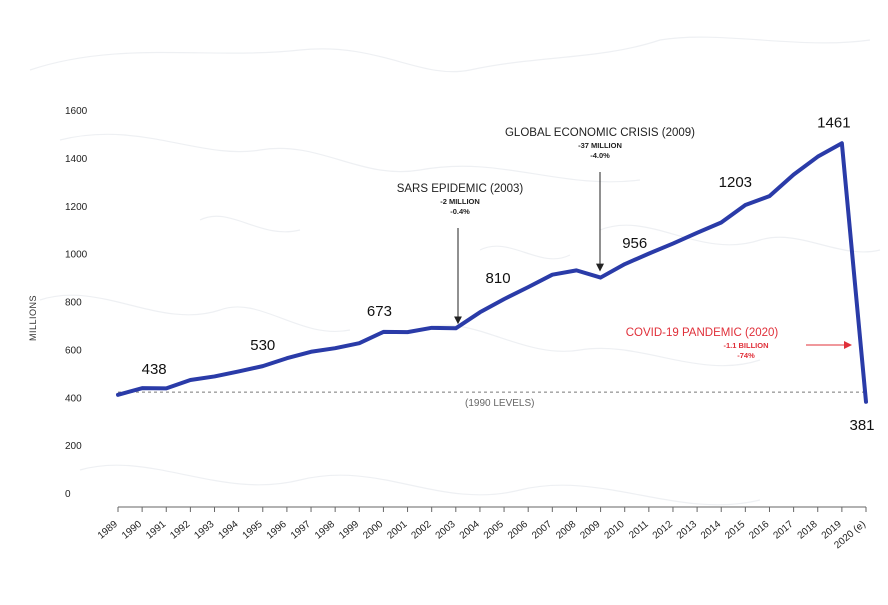  What do you see at coordinates (600, 145) in the screenshot?
I see `annotation-detail: -37 MILLION` at bounding box center [600, 145].